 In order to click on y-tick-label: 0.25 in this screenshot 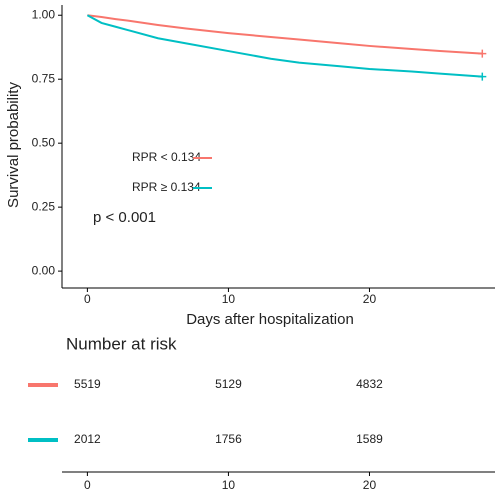, I will do `click(44, 206)`.